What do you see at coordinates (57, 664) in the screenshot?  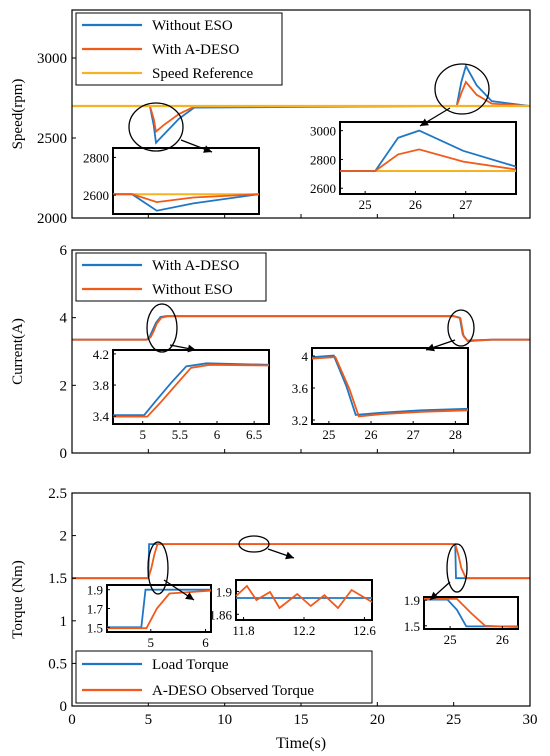 I see `y-tick-label: 0.5` at bounding box center [57, 664].